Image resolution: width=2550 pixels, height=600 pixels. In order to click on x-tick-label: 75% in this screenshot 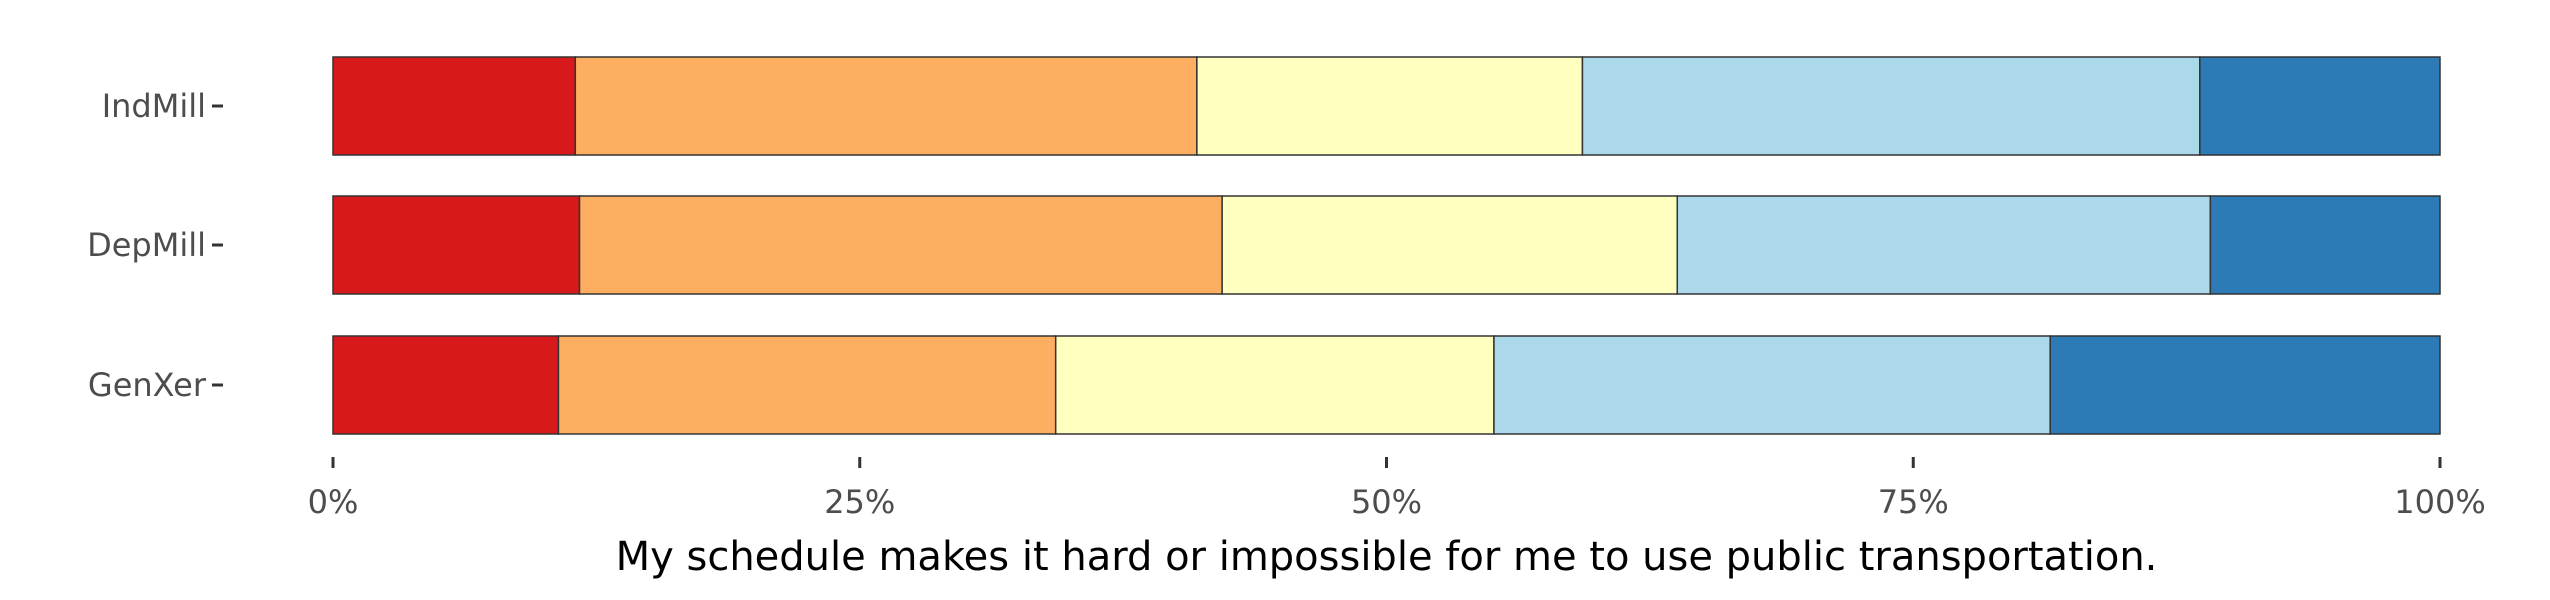, I will do `click(1913, 502)`.